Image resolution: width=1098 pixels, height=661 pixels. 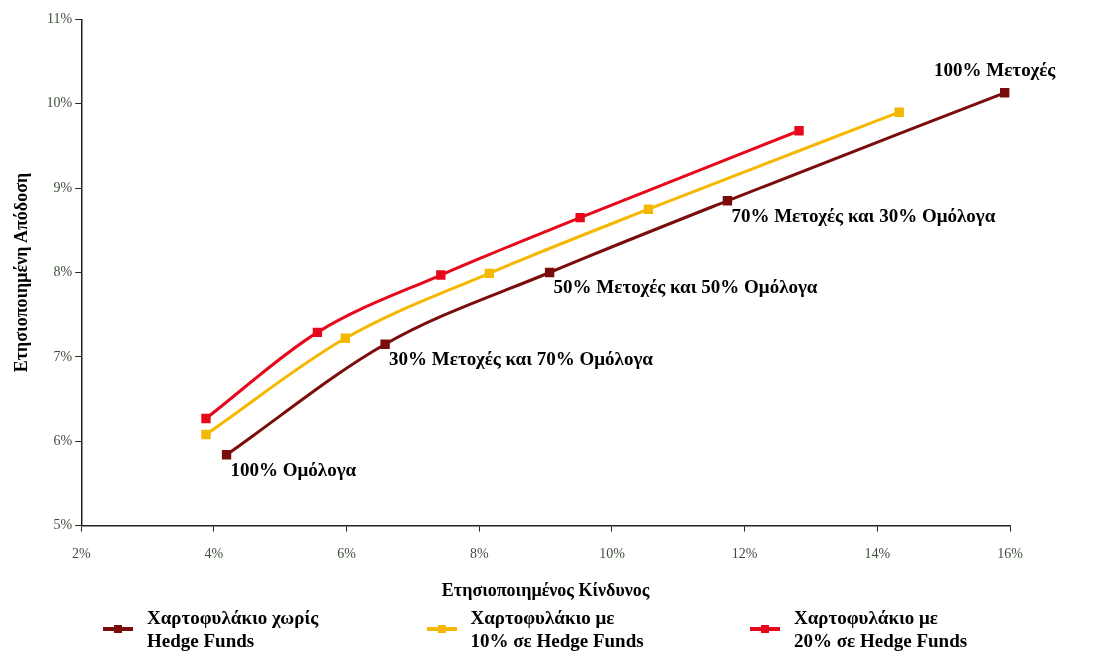 I want to click on y-tick-label: 5%, so click(x=63, y=525).